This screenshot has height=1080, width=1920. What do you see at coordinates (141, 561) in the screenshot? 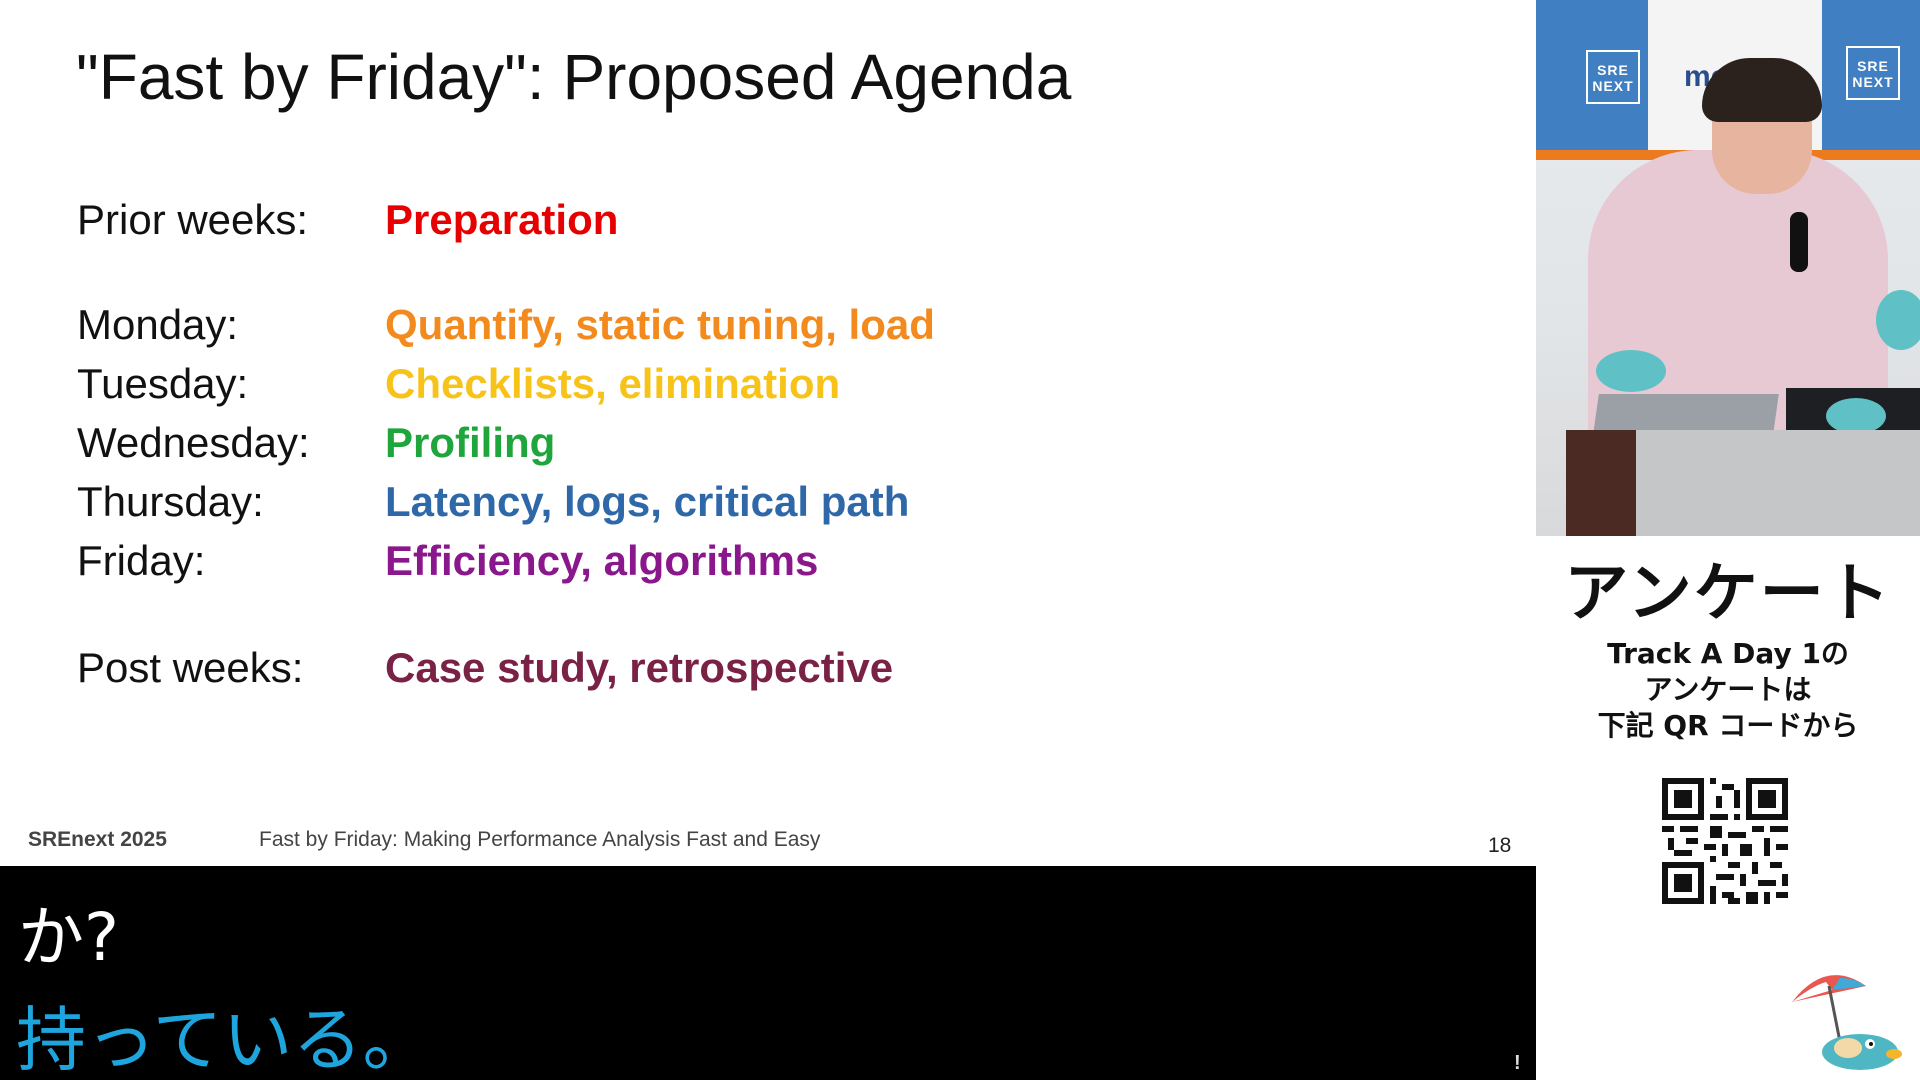
I see `agenda-day: Friday:` at bounding box center [141, 561].